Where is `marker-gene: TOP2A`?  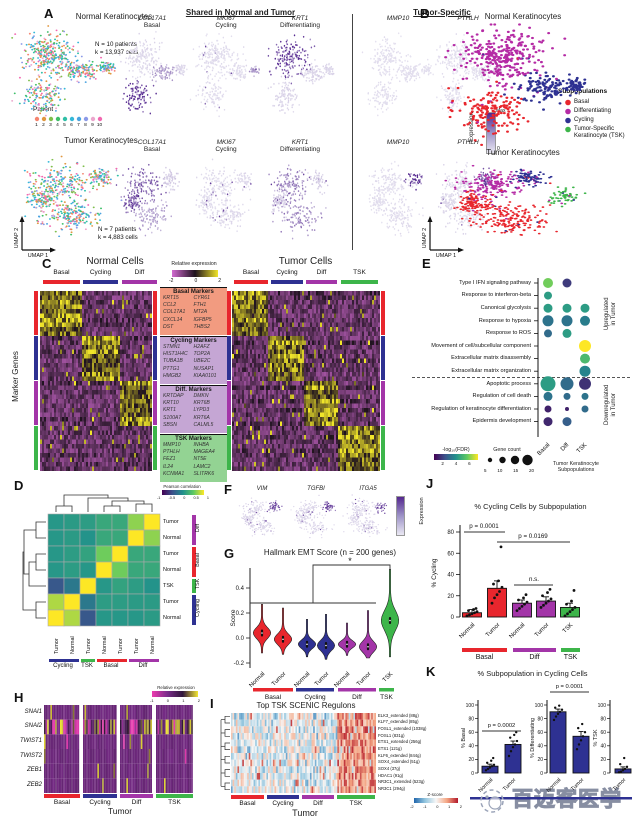 marker-gene: TOP2A is located at coordinates (202, 354).